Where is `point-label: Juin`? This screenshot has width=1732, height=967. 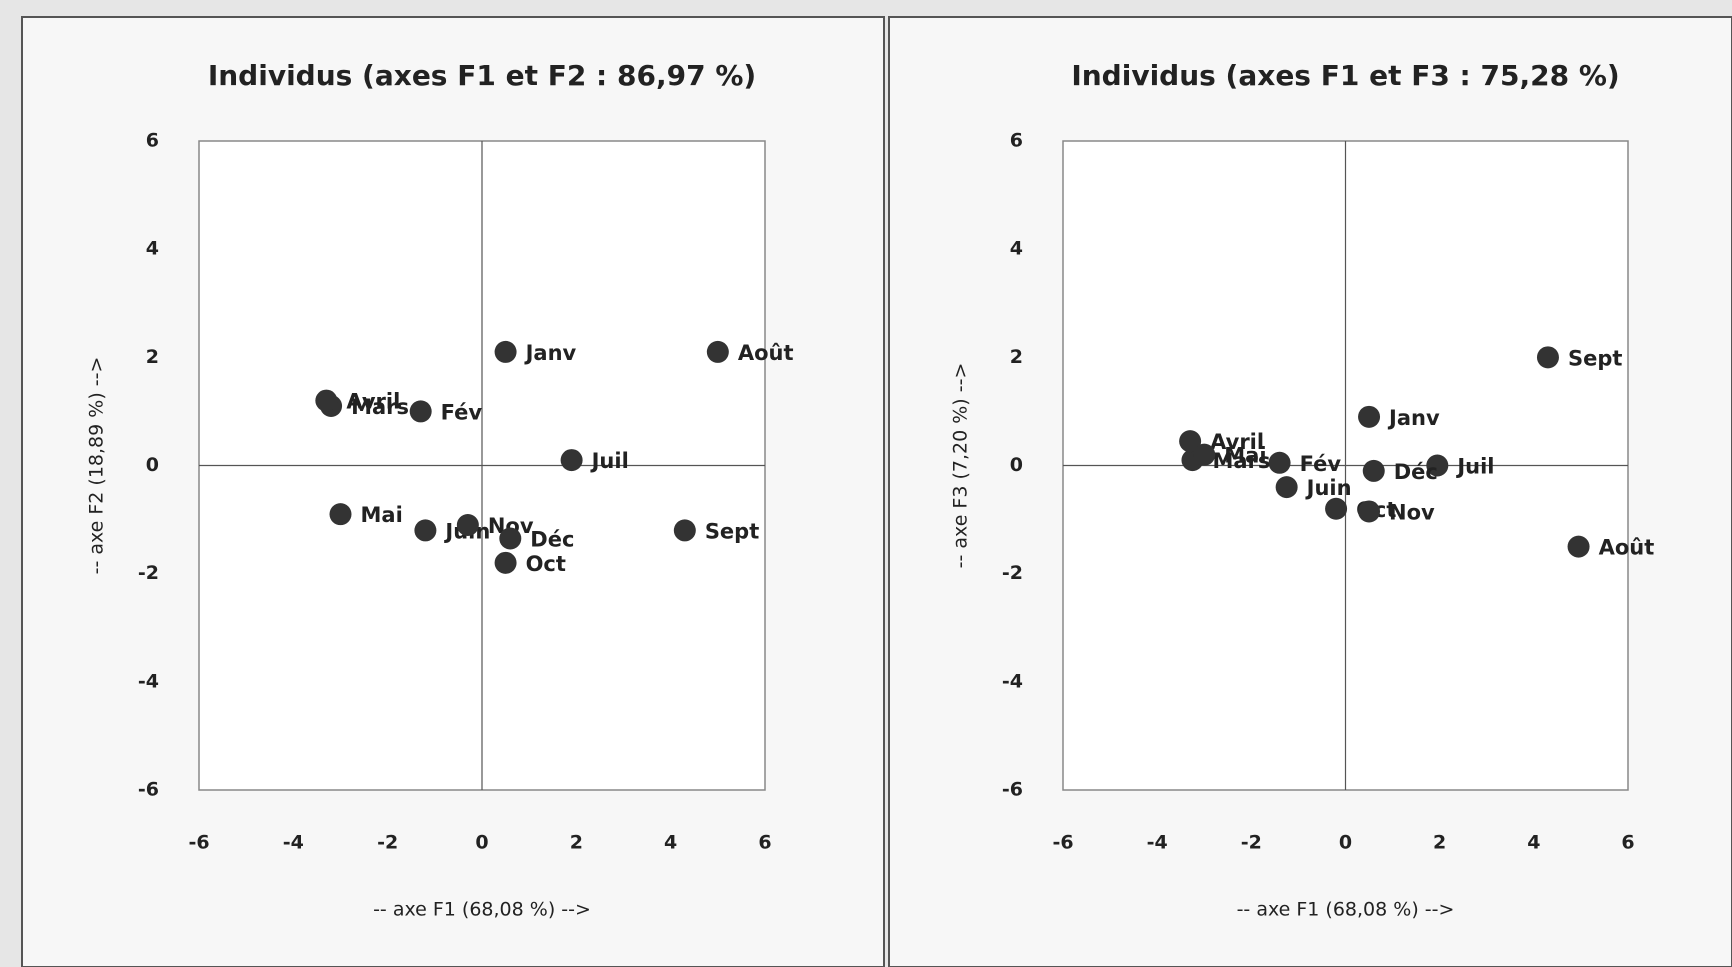
point-label: Juin is located at coordinates (1328, 488).